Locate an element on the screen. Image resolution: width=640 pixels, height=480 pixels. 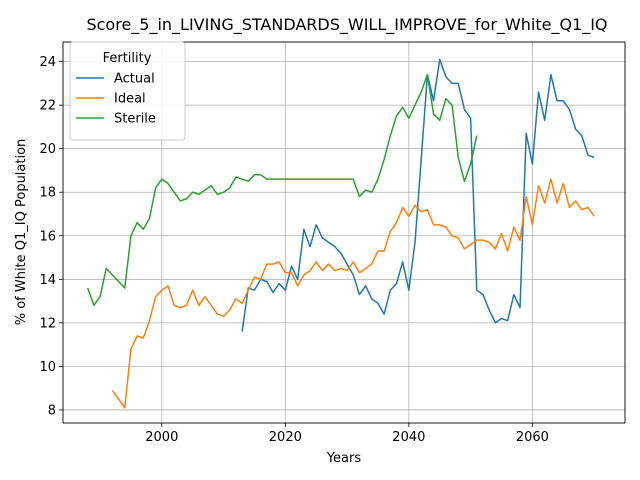
y-tick-label: 16 is located at coordinates (47, 236).